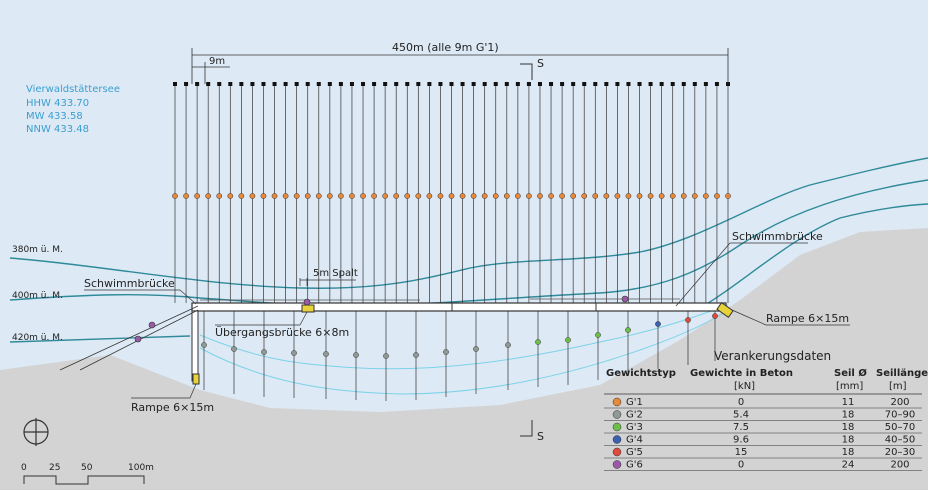 Image resolution: width=928 pixels, height=490 pixels. What do you see at coordinates (741, 415) in the screenshot?
I see `table-cell: 5.4` at bounding box center [741, 415].